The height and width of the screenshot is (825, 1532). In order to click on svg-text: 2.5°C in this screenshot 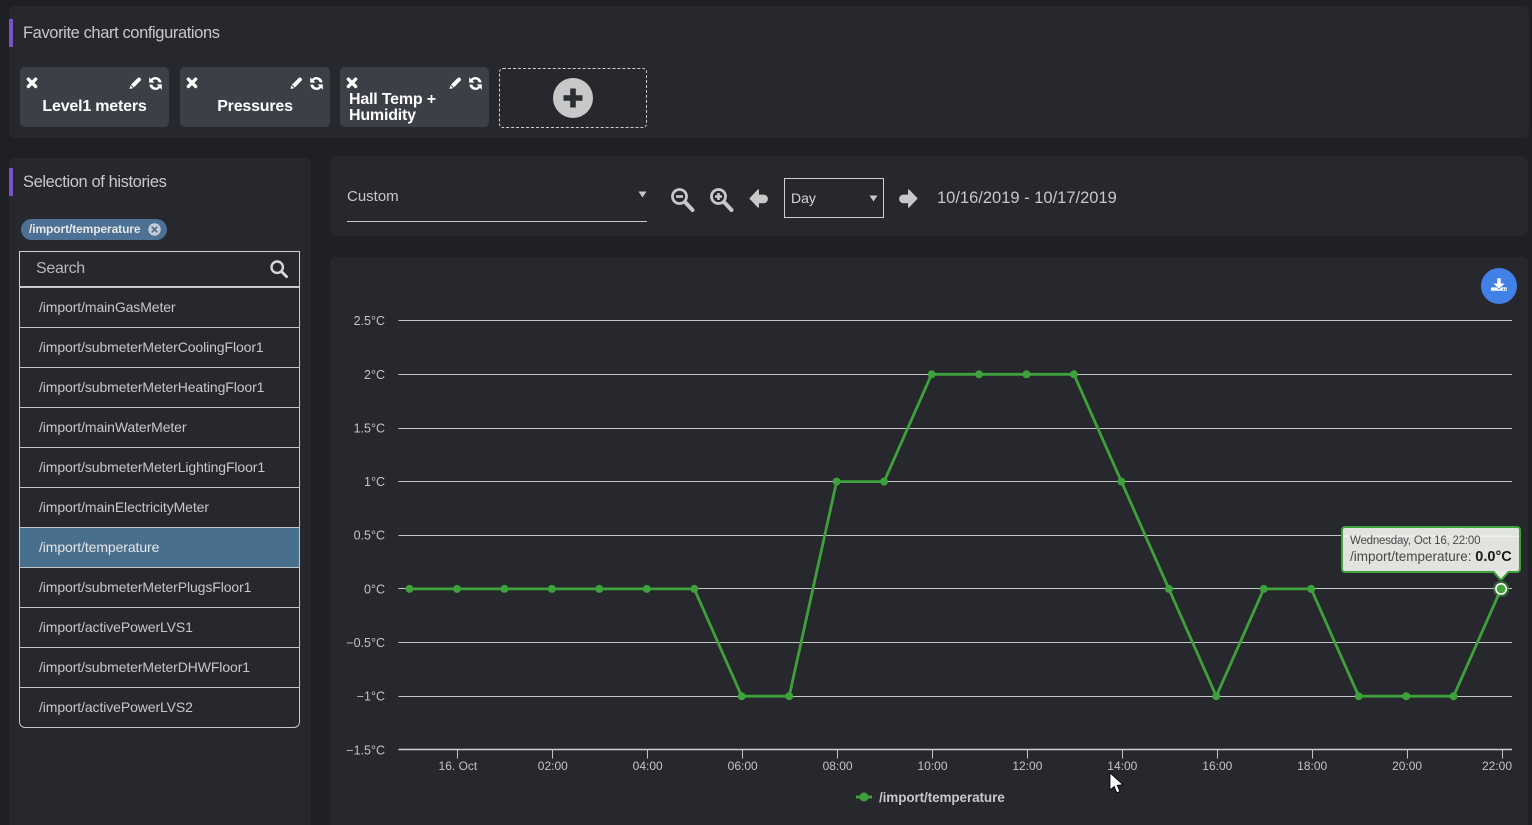, I will do `click(369, 321)`.